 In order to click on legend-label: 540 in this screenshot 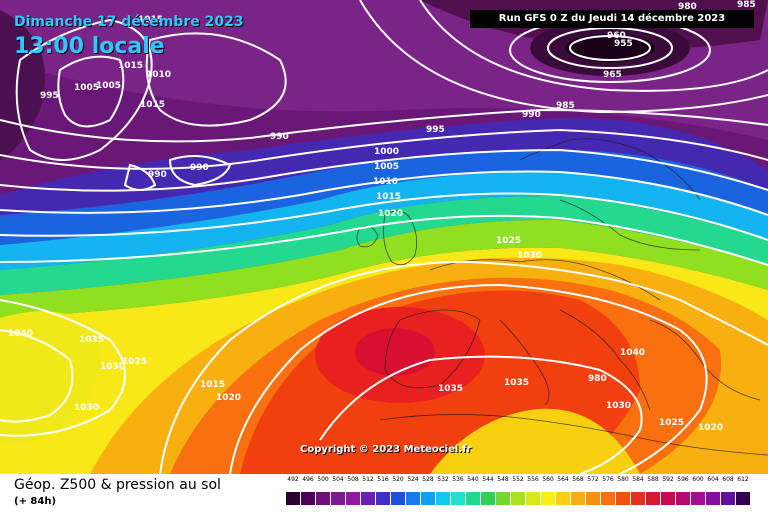, I will do `click(473, 479)`.